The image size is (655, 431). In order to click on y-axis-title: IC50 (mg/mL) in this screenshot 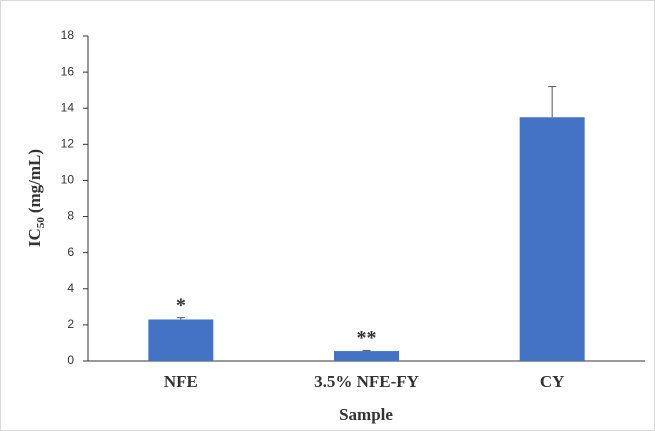, I will do `click(36, 198)`.